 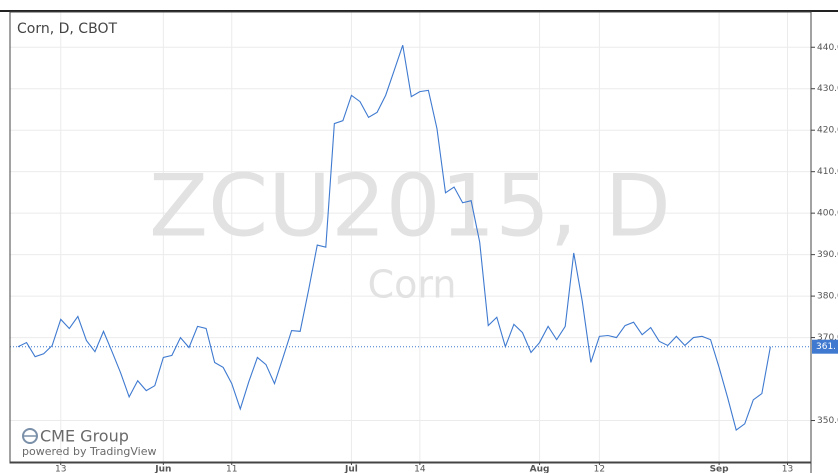 I want to click on x-tick-label: 12, so click(x=599, y=469).